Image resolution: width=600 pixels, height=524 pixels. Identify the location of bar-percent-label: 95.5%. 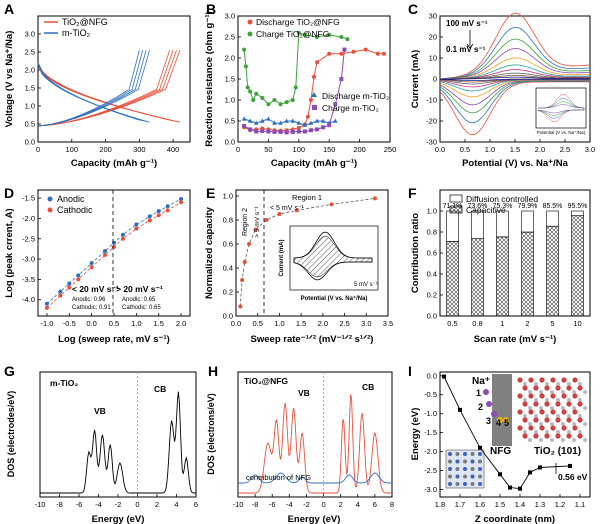
(578, 206).